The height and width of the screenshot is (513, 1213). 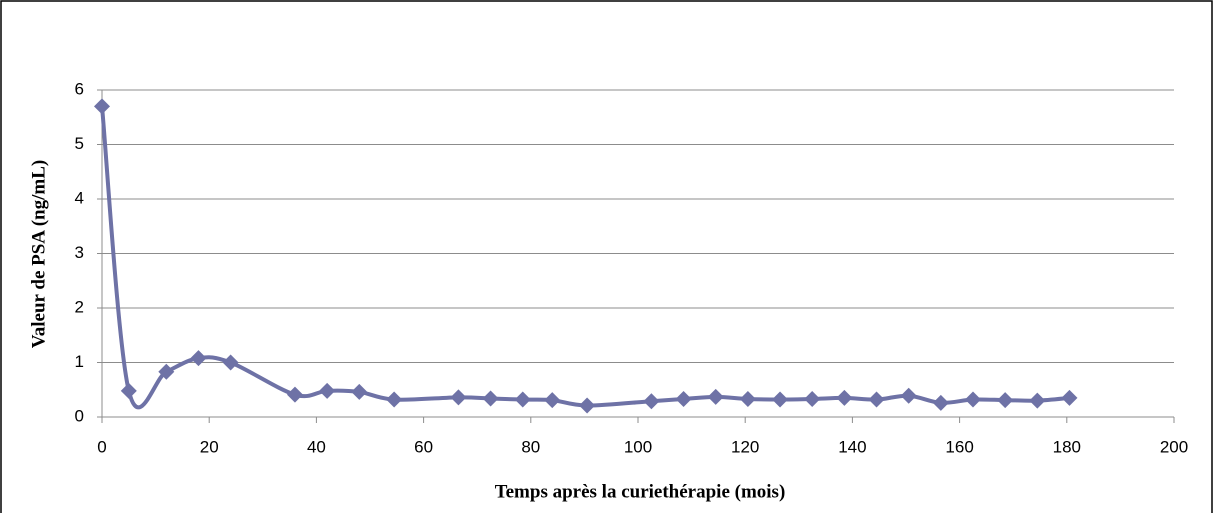 What do you see at coordinates (959, 446) in the screenshot?
I see `x-tick-label: 160` at bounding box center [959, 446].